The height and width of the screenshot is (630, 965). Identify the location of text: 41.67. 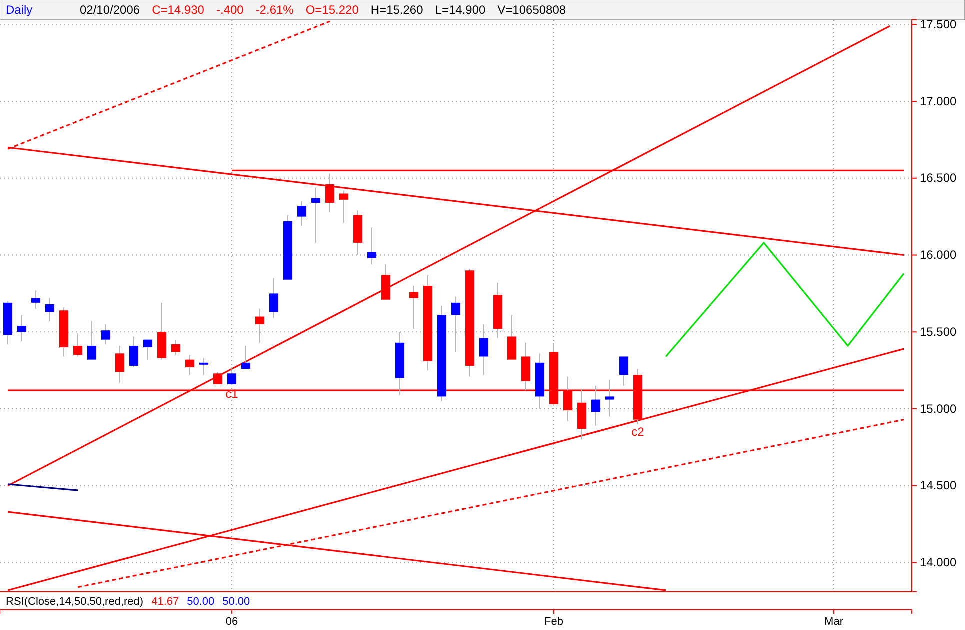
(166, 602).